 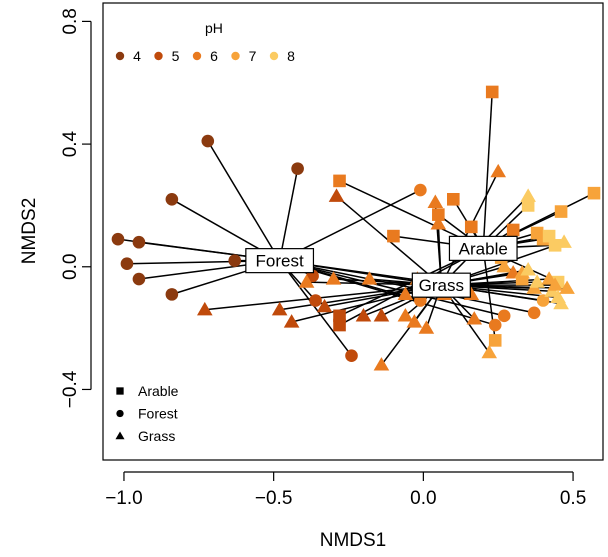 What do you see at coordinates (120, 435) in the screenshot?
I see `shape-legend-marker-grass` at bounding box center [120, 435].